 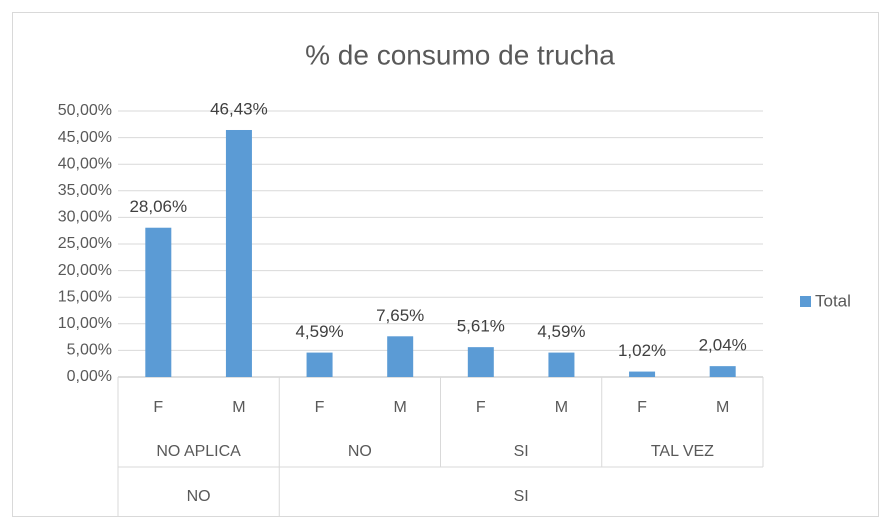 I want to click on y-tick-label: 15,00%, so click(x=85, y=296).